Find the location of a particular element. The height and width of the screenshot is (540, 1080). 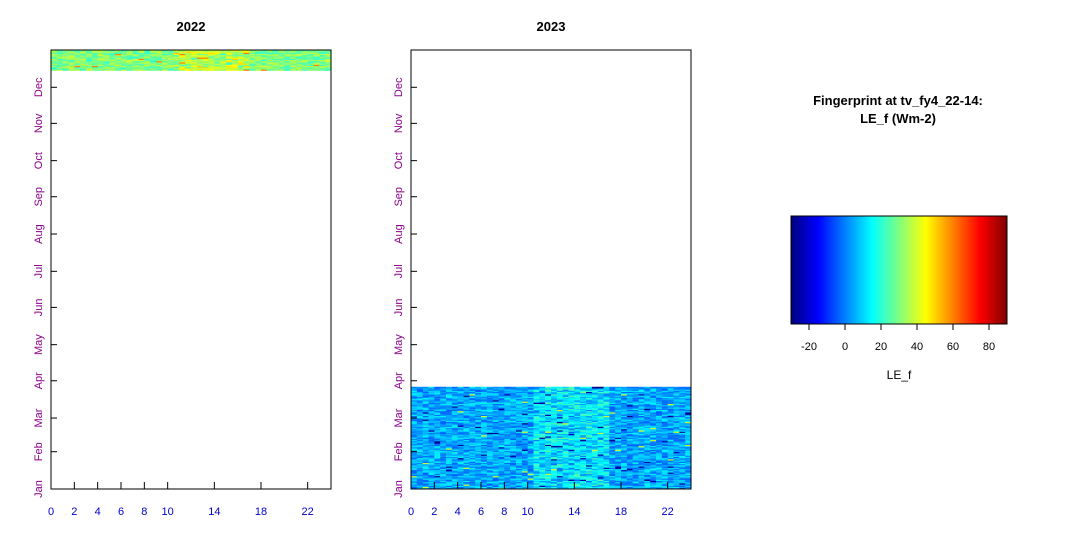

y-tick-label: Aug is located at coordinates (399, 234).